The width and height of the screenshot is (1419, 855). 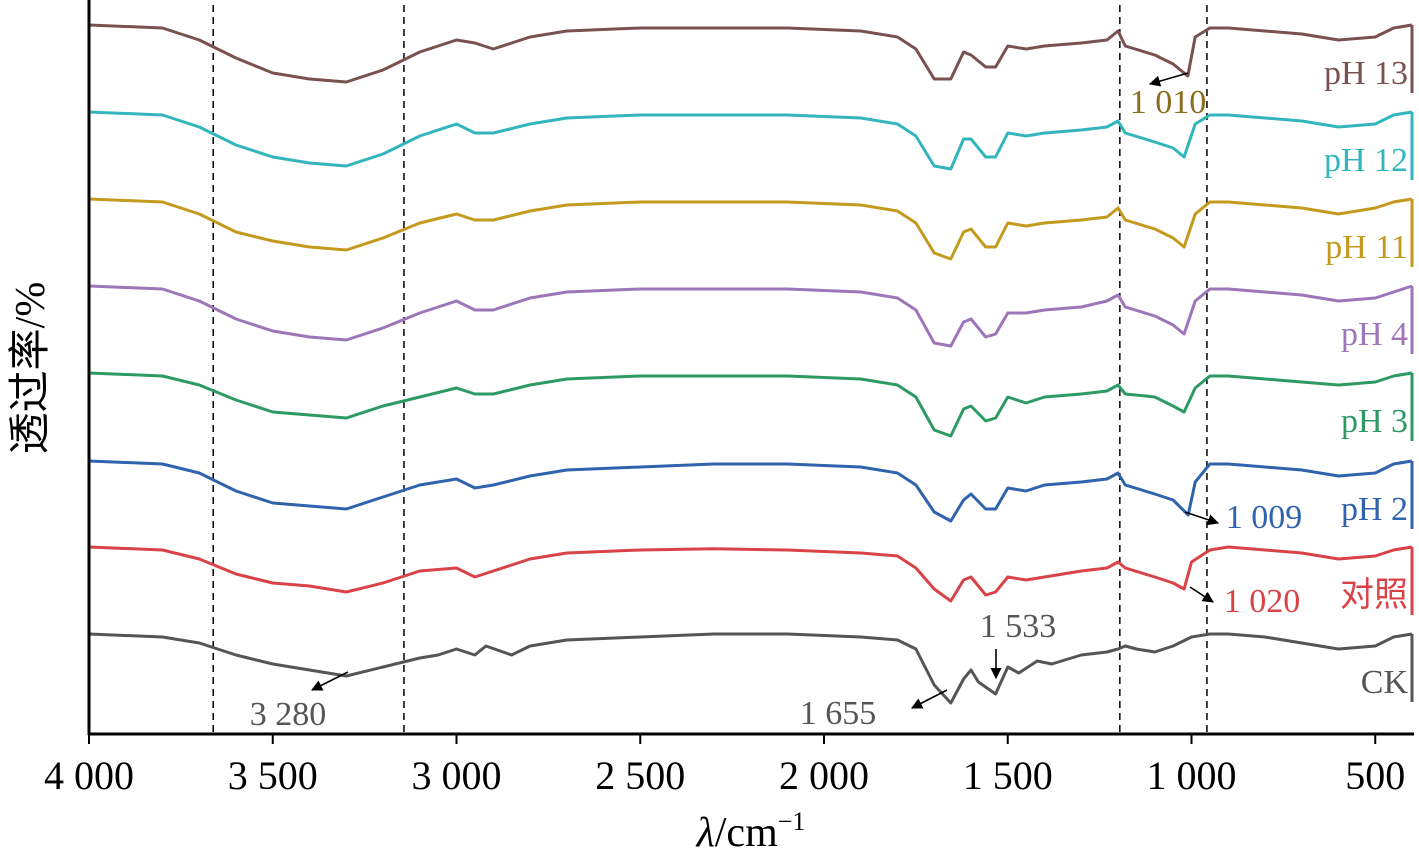 I want to click on x-tick-label: 500, so click(x=1375, y=775).